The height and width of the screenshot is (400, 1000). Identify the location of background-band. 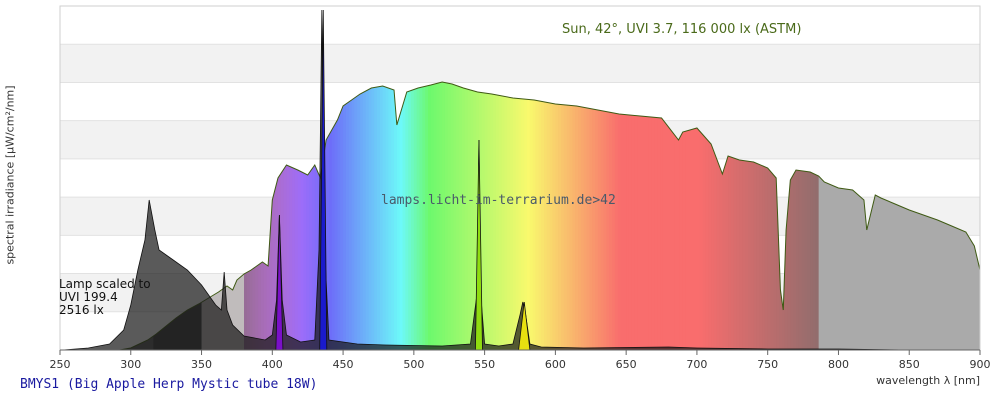
(520, 25).